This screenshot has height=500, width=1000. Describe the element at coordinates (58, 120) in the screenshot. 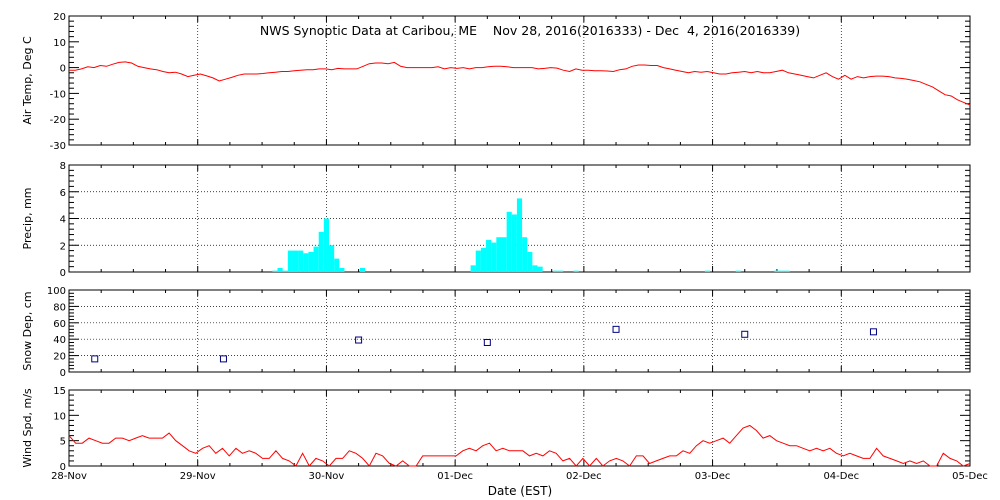

I see `y-tick-label: -20` at that location.